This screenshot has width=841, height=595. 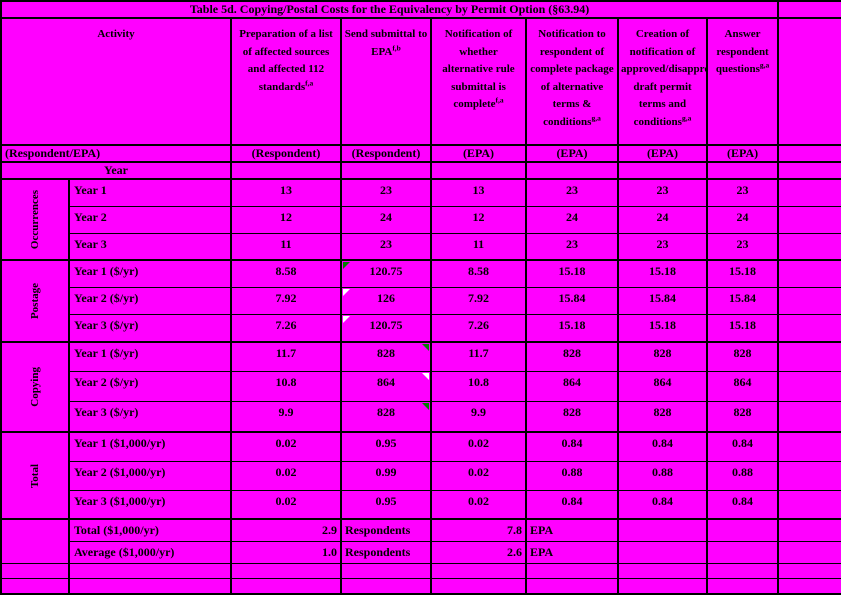 I want to click on empty-row, so click(x=420, y=586).